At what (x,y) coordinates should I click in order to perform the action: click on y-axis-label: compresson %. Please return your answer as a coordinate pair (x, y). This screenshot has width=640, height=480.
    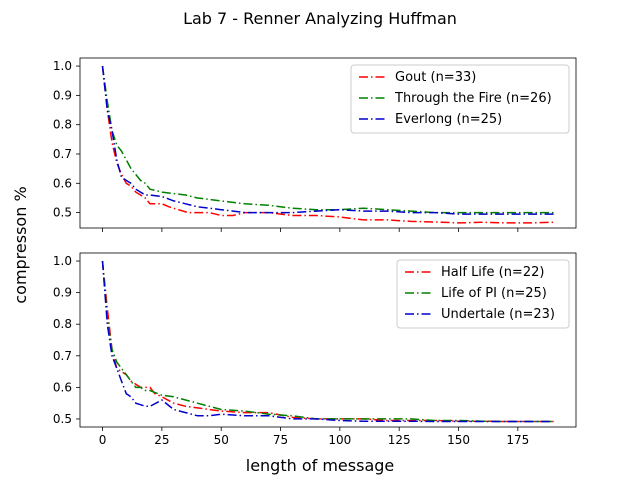
    Looking at the image, I should click on (20, 244).